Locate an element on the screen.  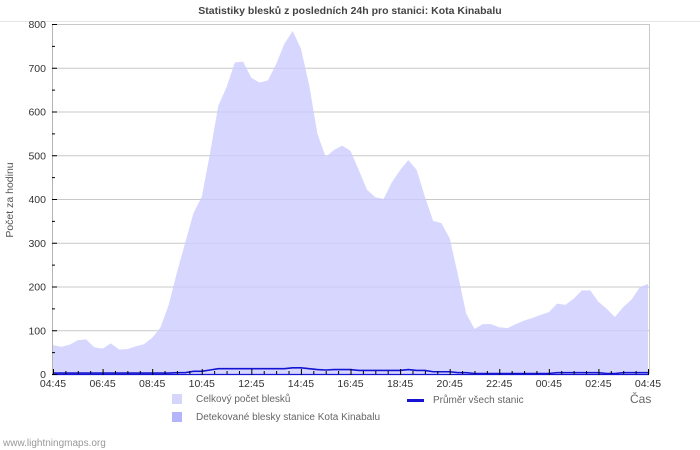
legend-item-average: Průměr všech stanic is located at coordinates (465, 400).